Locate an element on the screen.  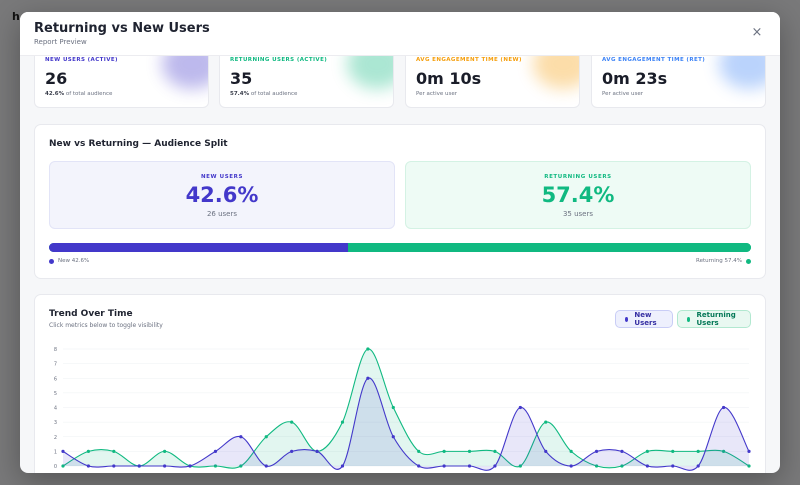
kpi-subtext: 57.4% of total audience is located at coordinates (263, 94).